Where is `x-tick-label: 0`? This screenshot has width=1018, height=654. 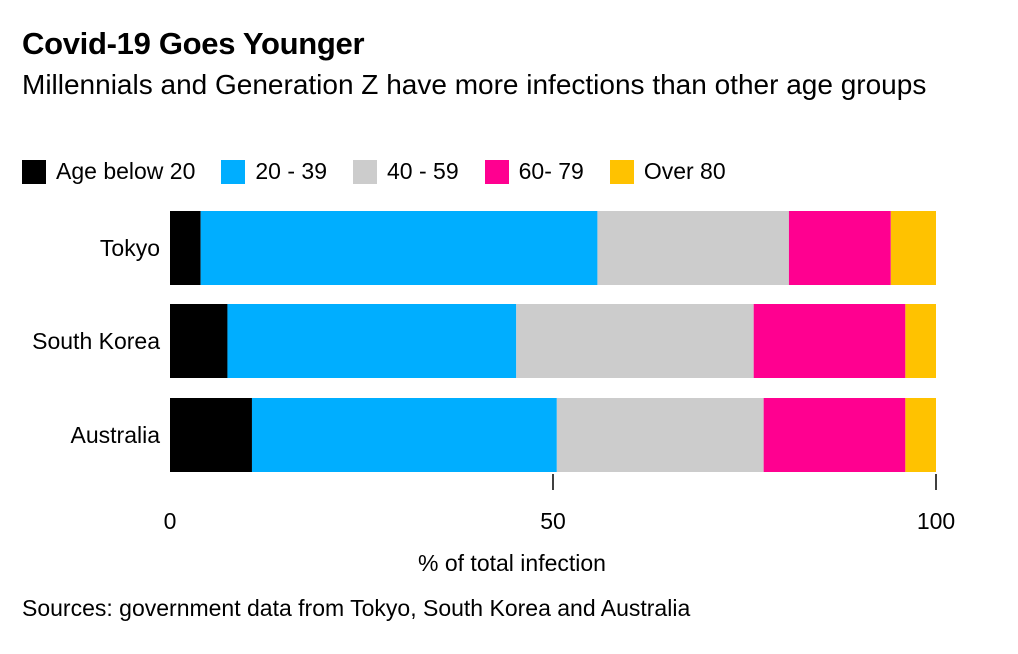 x-tick-label: 0 is located at coordinates (170, 521).